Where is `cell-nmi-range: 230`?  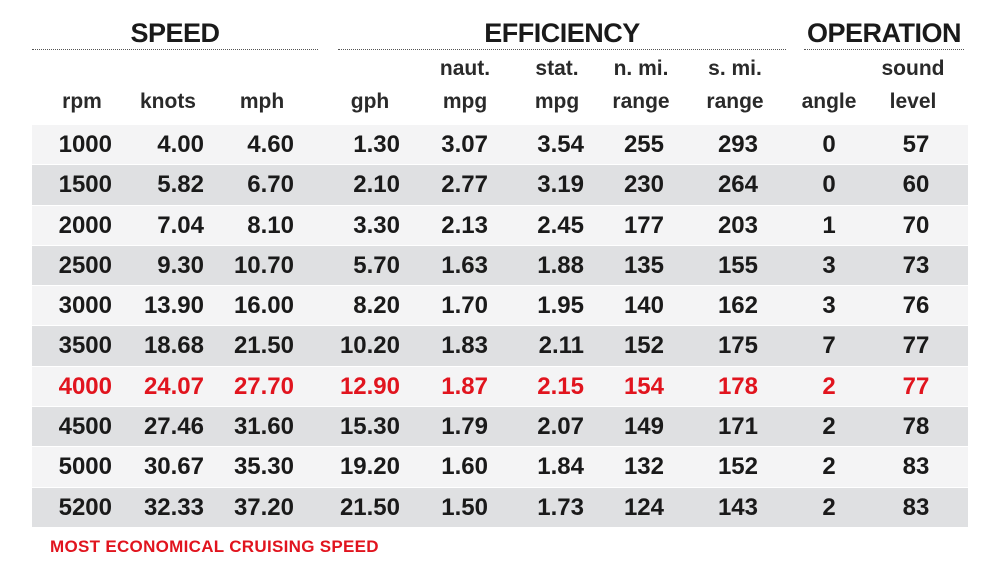
cell-nmi-range: 230 is located at coordinates (643, 185).